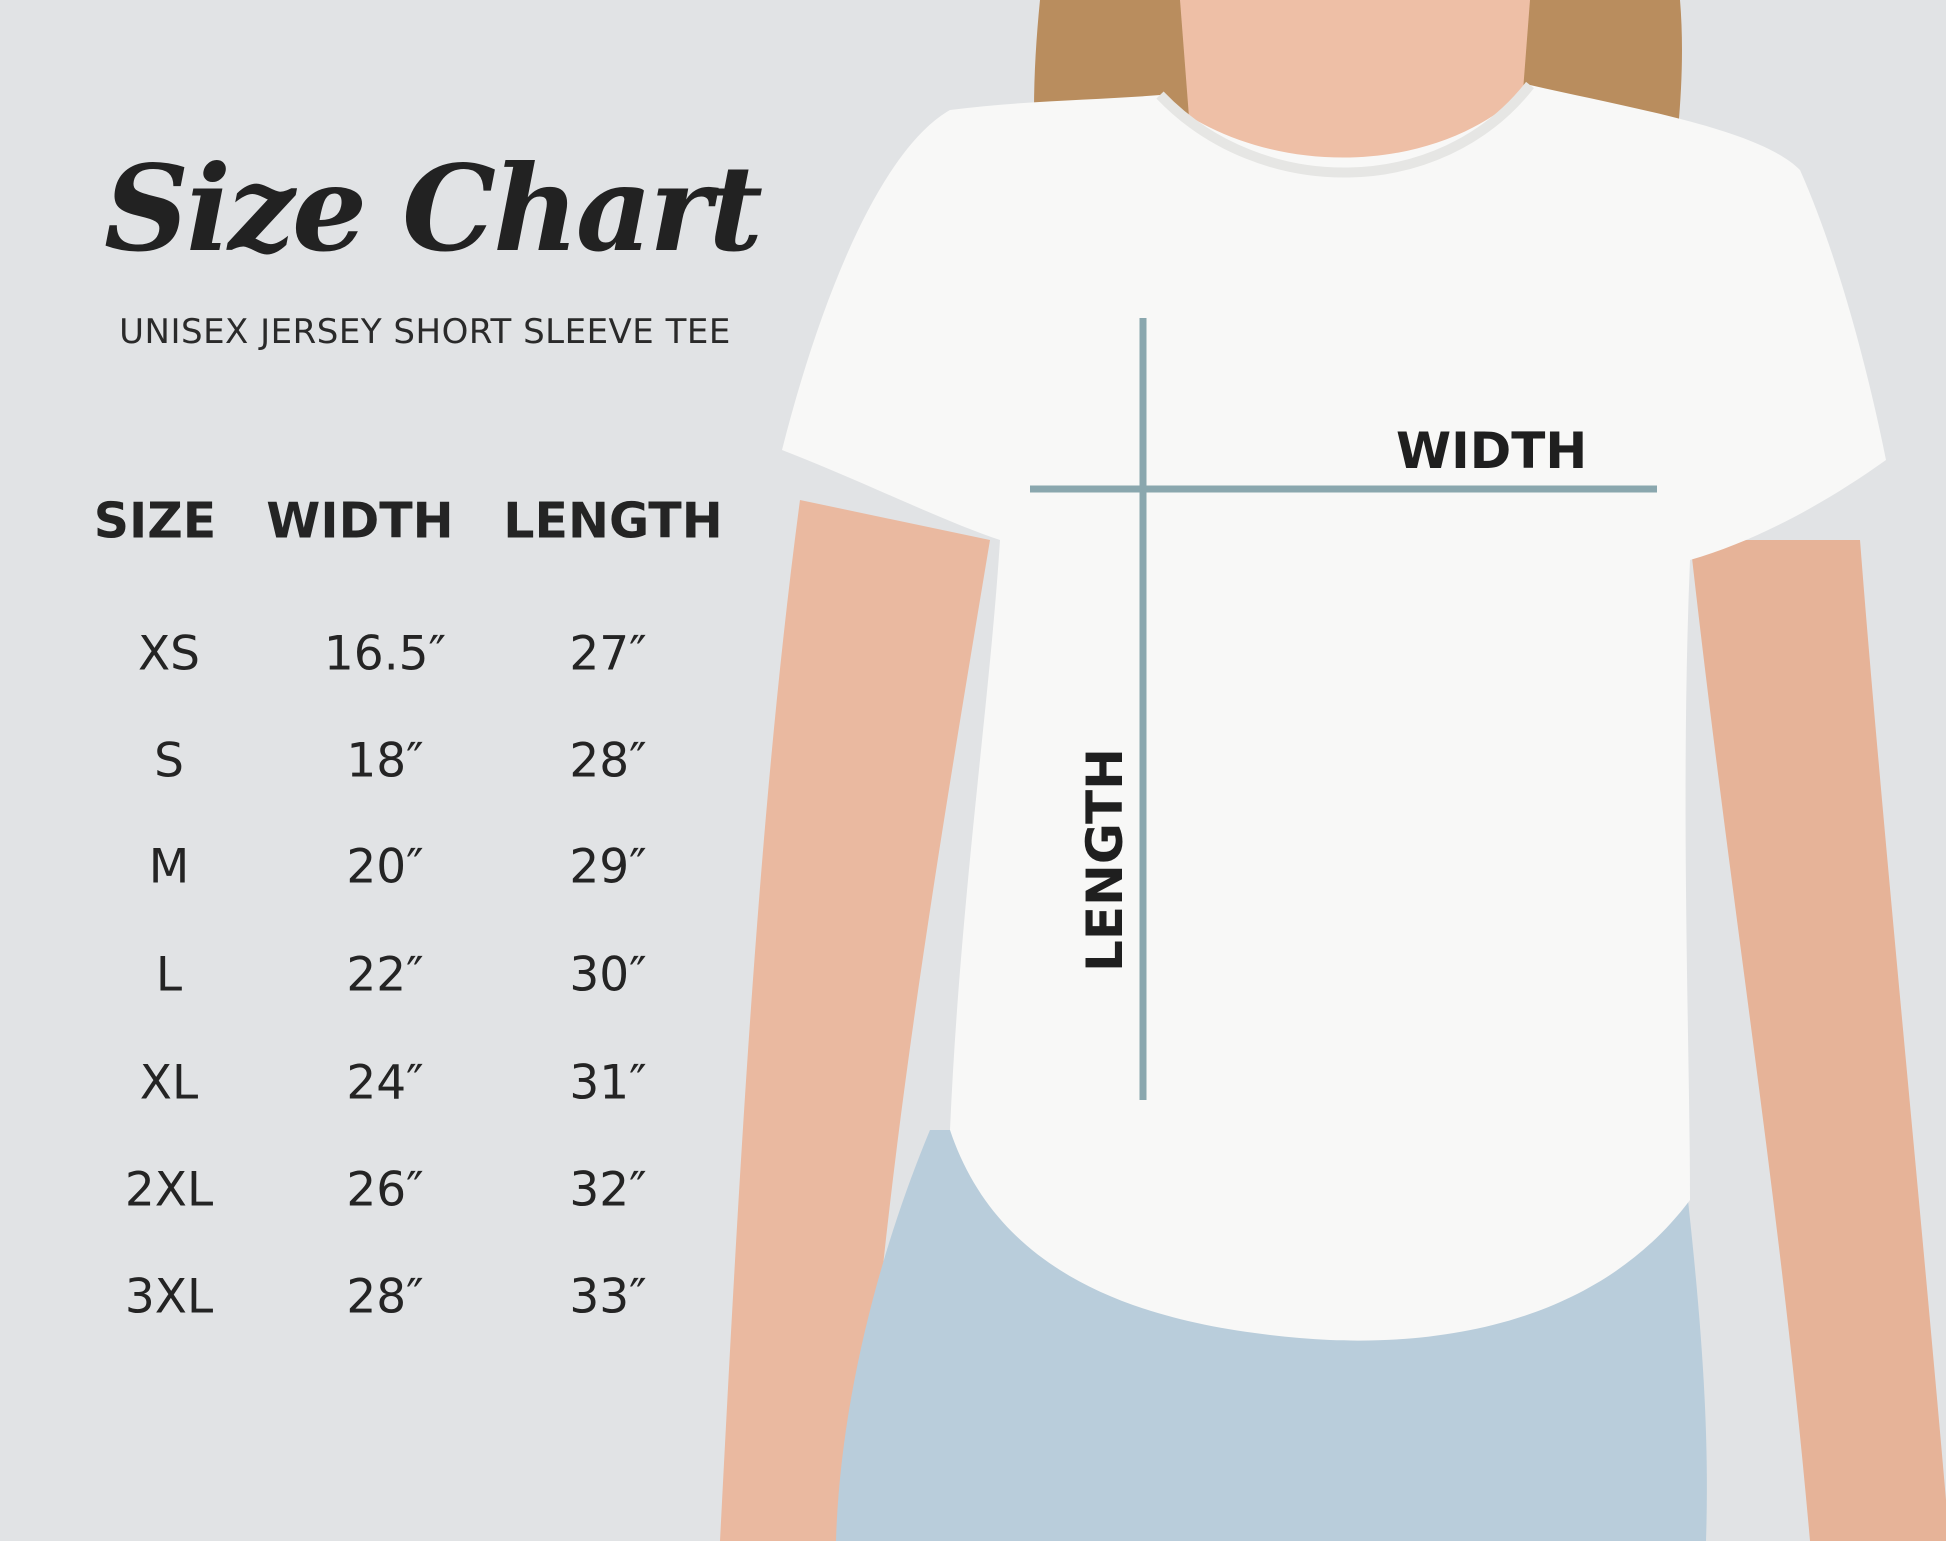  What do you see at coordinates (608, 1297) in the screenshot?
I see `cell-length: 33″` at bounding box center [608, 1297].